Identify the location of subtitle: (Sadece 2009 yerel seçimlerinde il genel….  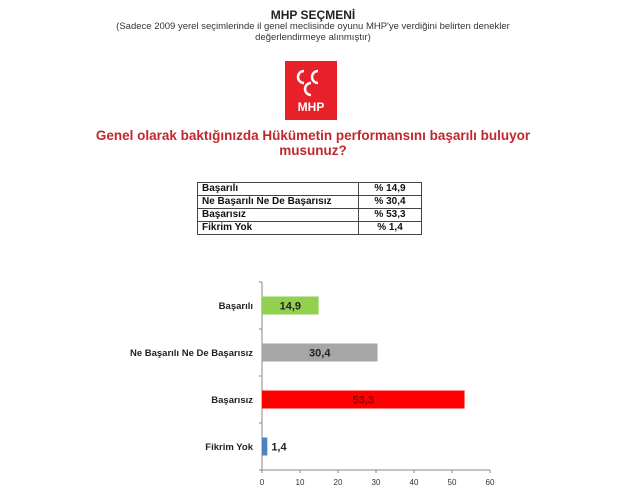
(313, 32).